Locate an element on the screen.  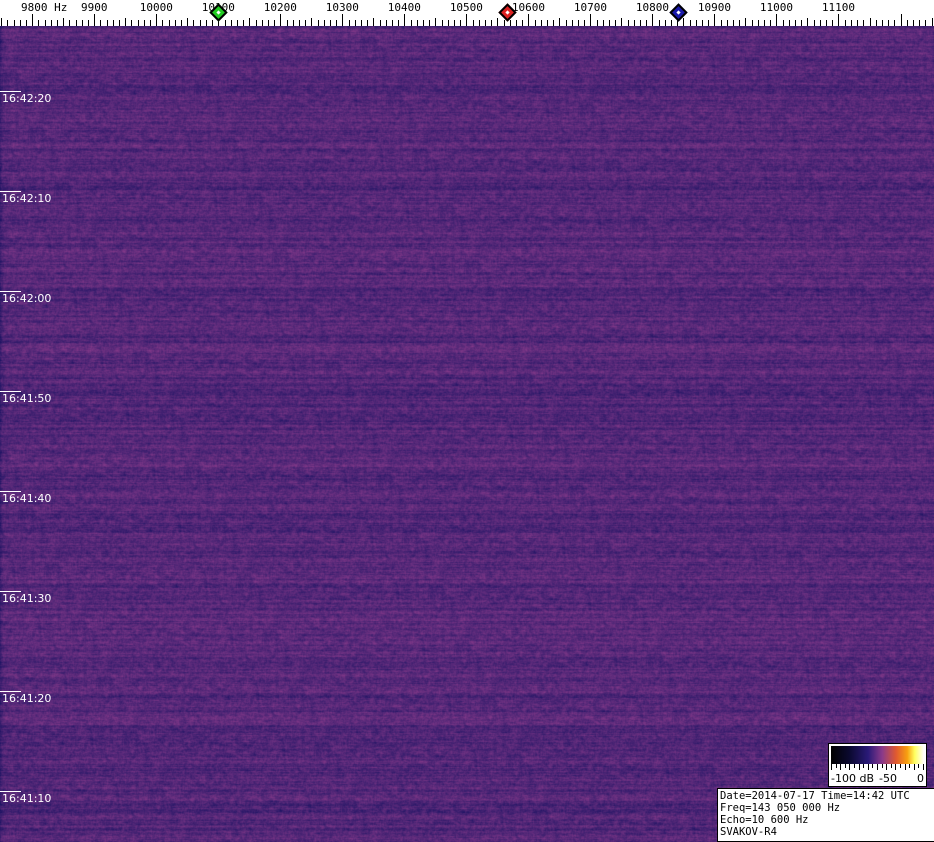
axis-tick-label: 9800 Hz is located at coordinates (44, 7).